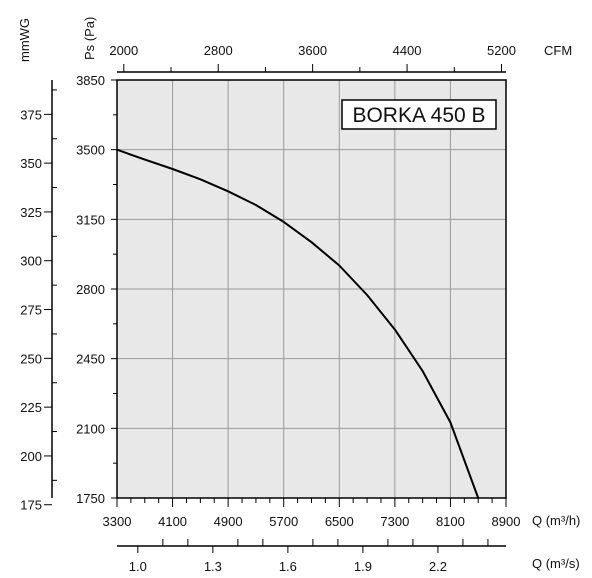  Describe the element at coordinates (24, 40) in the screenshot. I see `left-outer-axis-title: mmWG` at that location.